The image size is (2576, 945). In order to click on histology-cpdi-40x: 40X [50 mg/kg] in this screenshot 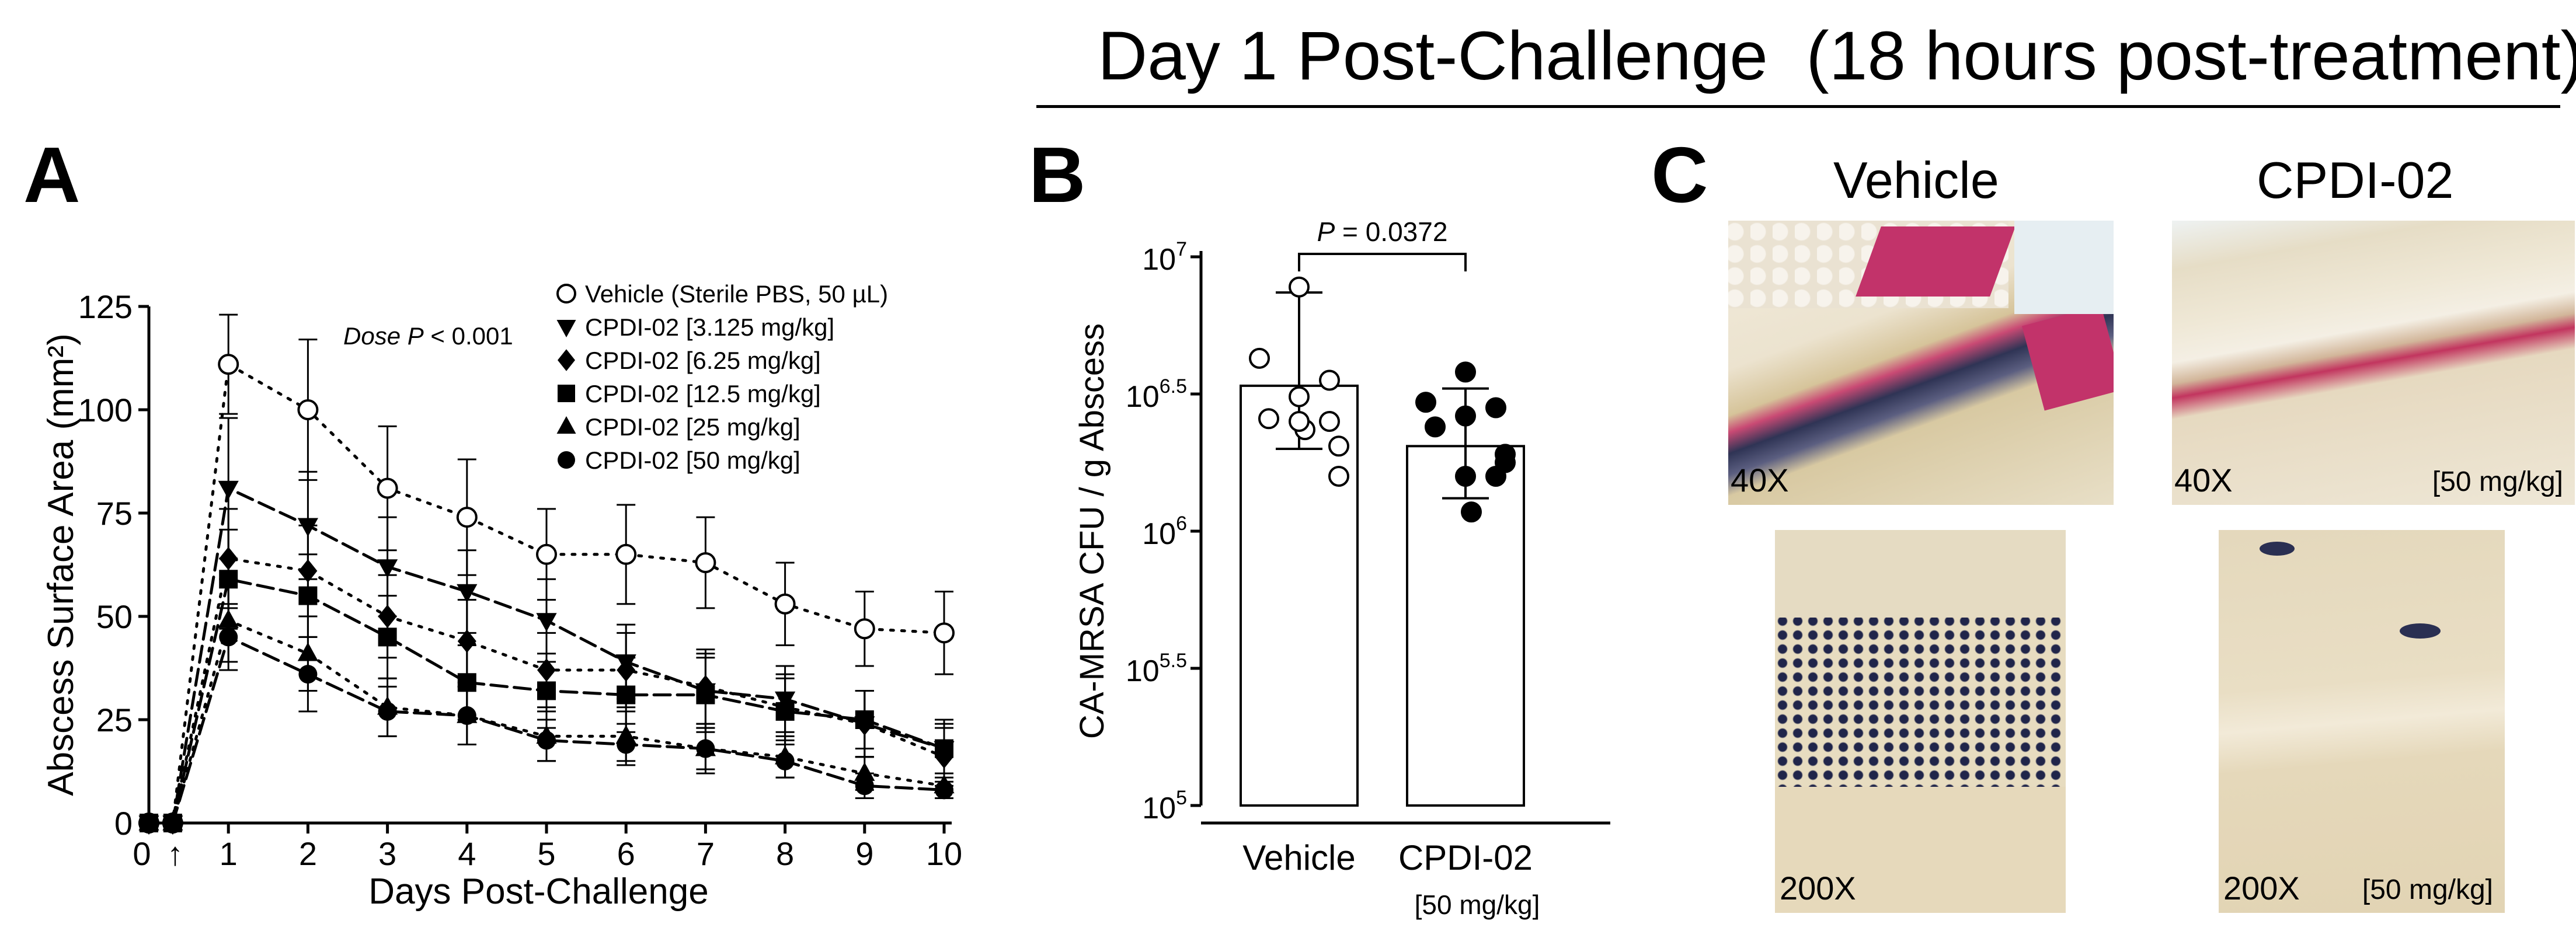, I will do `click(2373, 363)`.